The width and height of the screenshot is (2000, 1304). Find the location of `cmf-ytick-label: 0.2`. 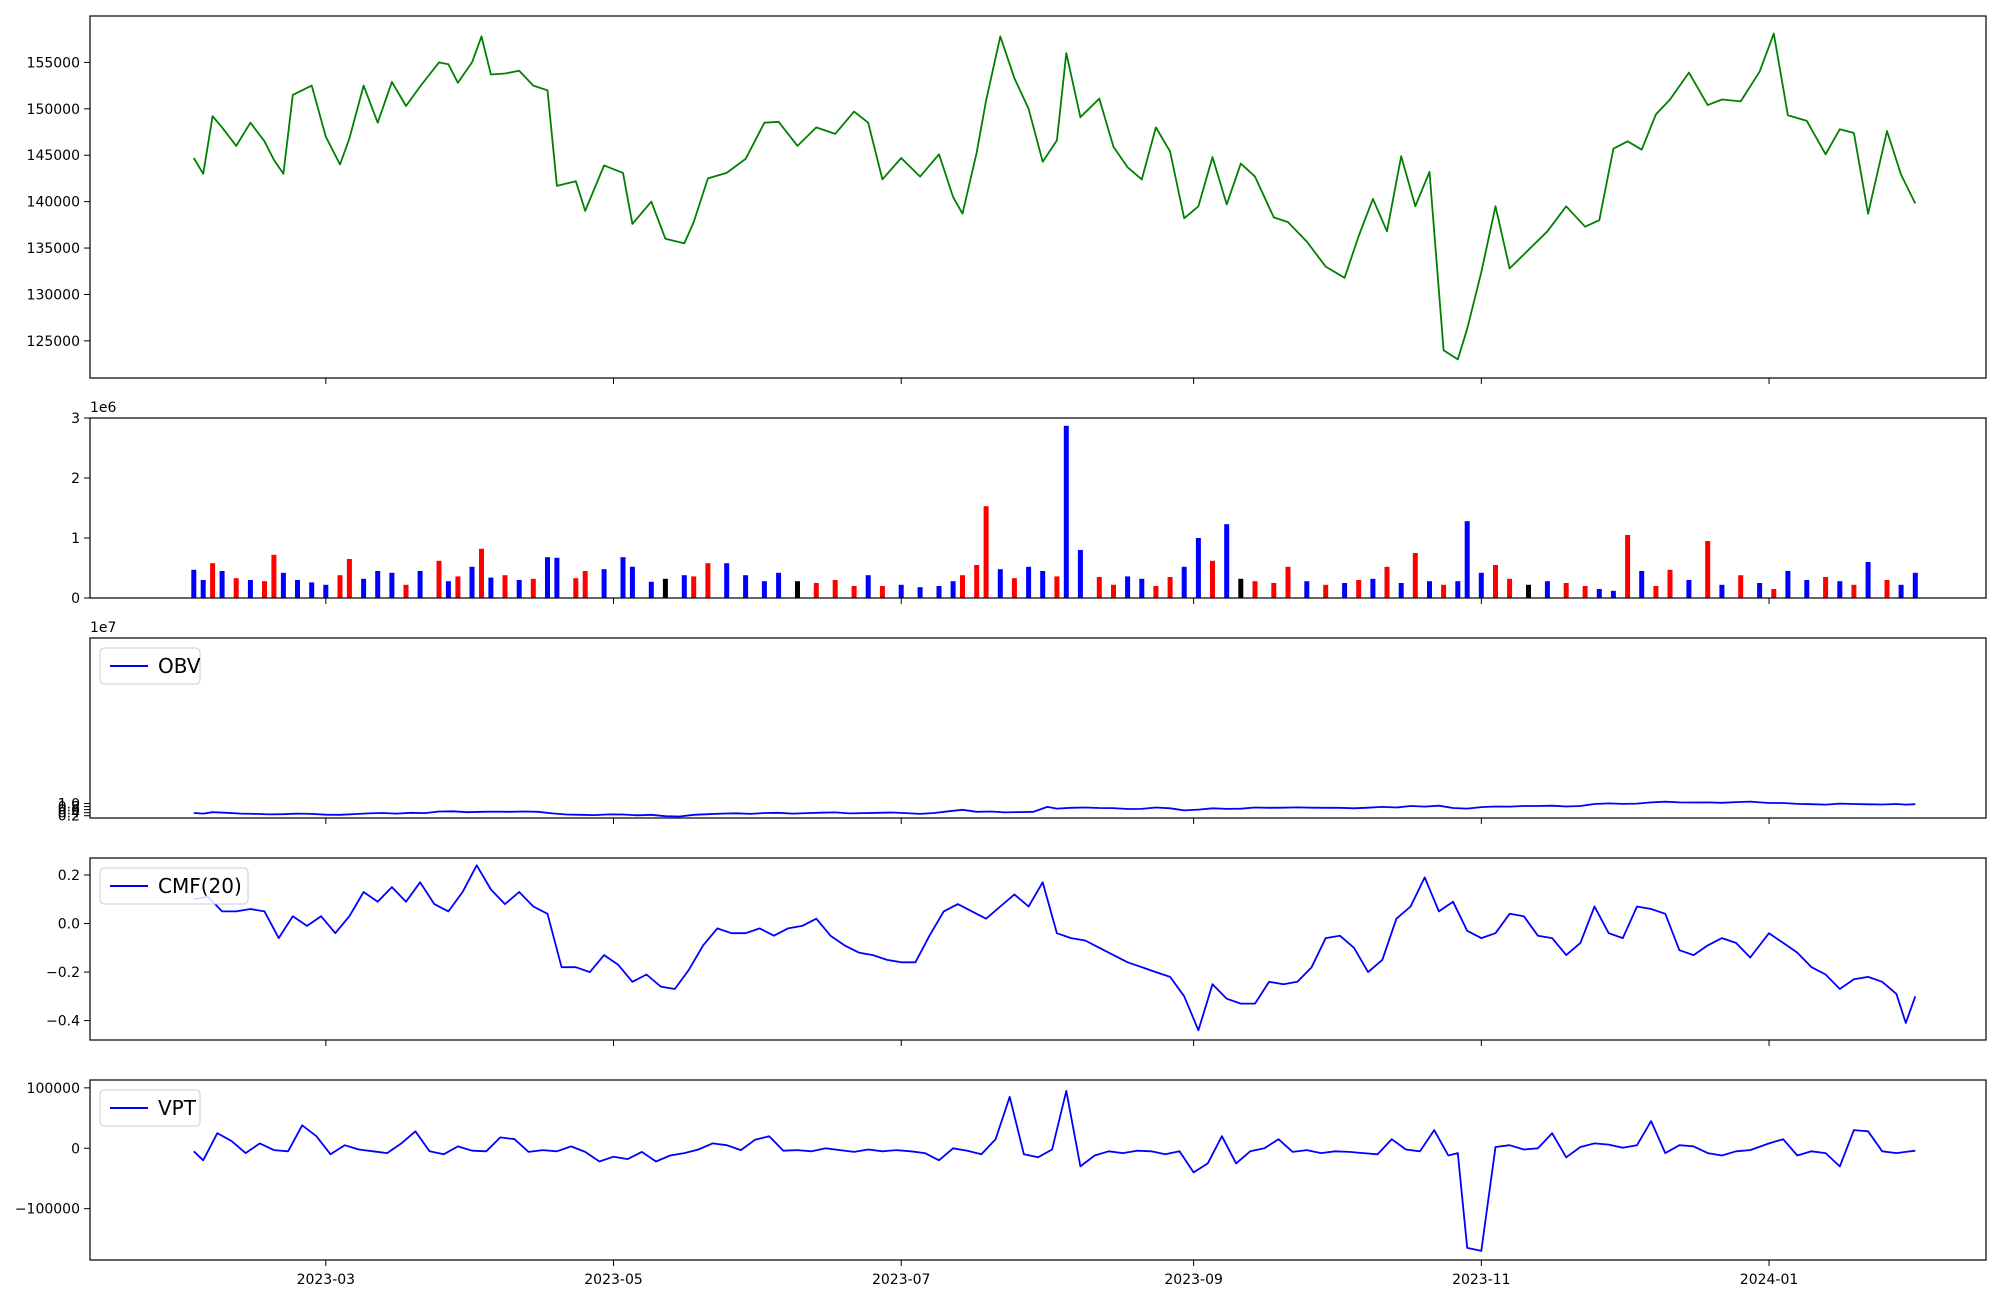

cmf-ytick-label: 0.2 is located at coordinates (69, 876).